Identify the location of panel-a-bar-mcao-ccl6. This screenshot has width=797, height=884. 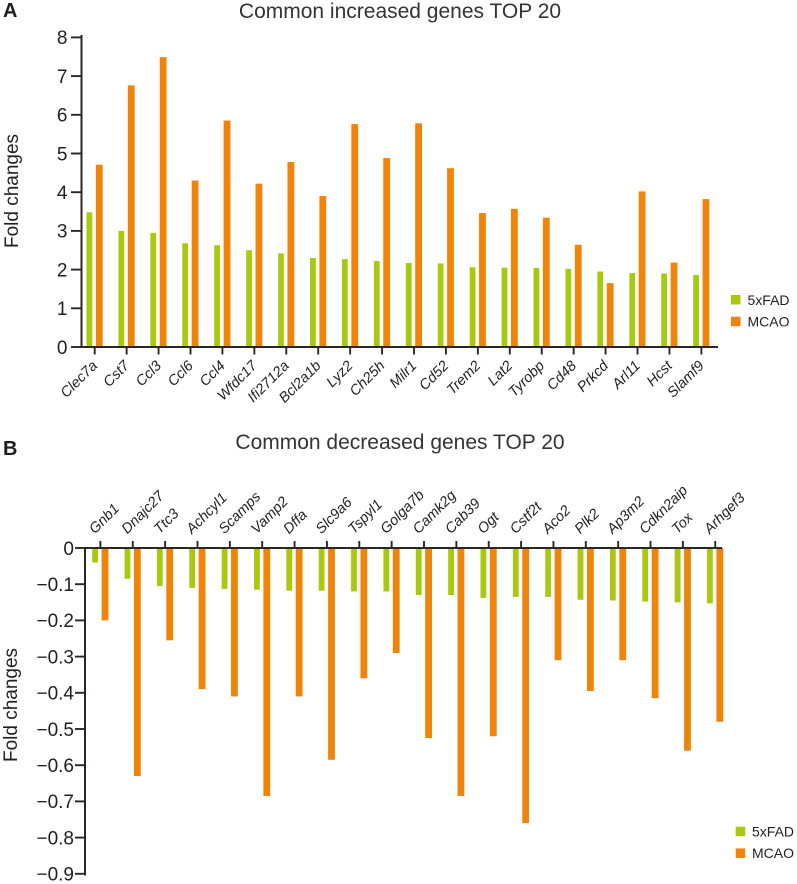
(195, 263).